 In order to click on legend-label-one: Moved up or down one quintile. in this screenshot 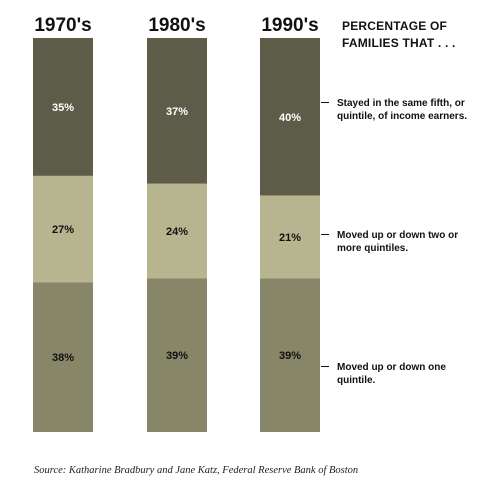, I will do `click(391, 374)`.